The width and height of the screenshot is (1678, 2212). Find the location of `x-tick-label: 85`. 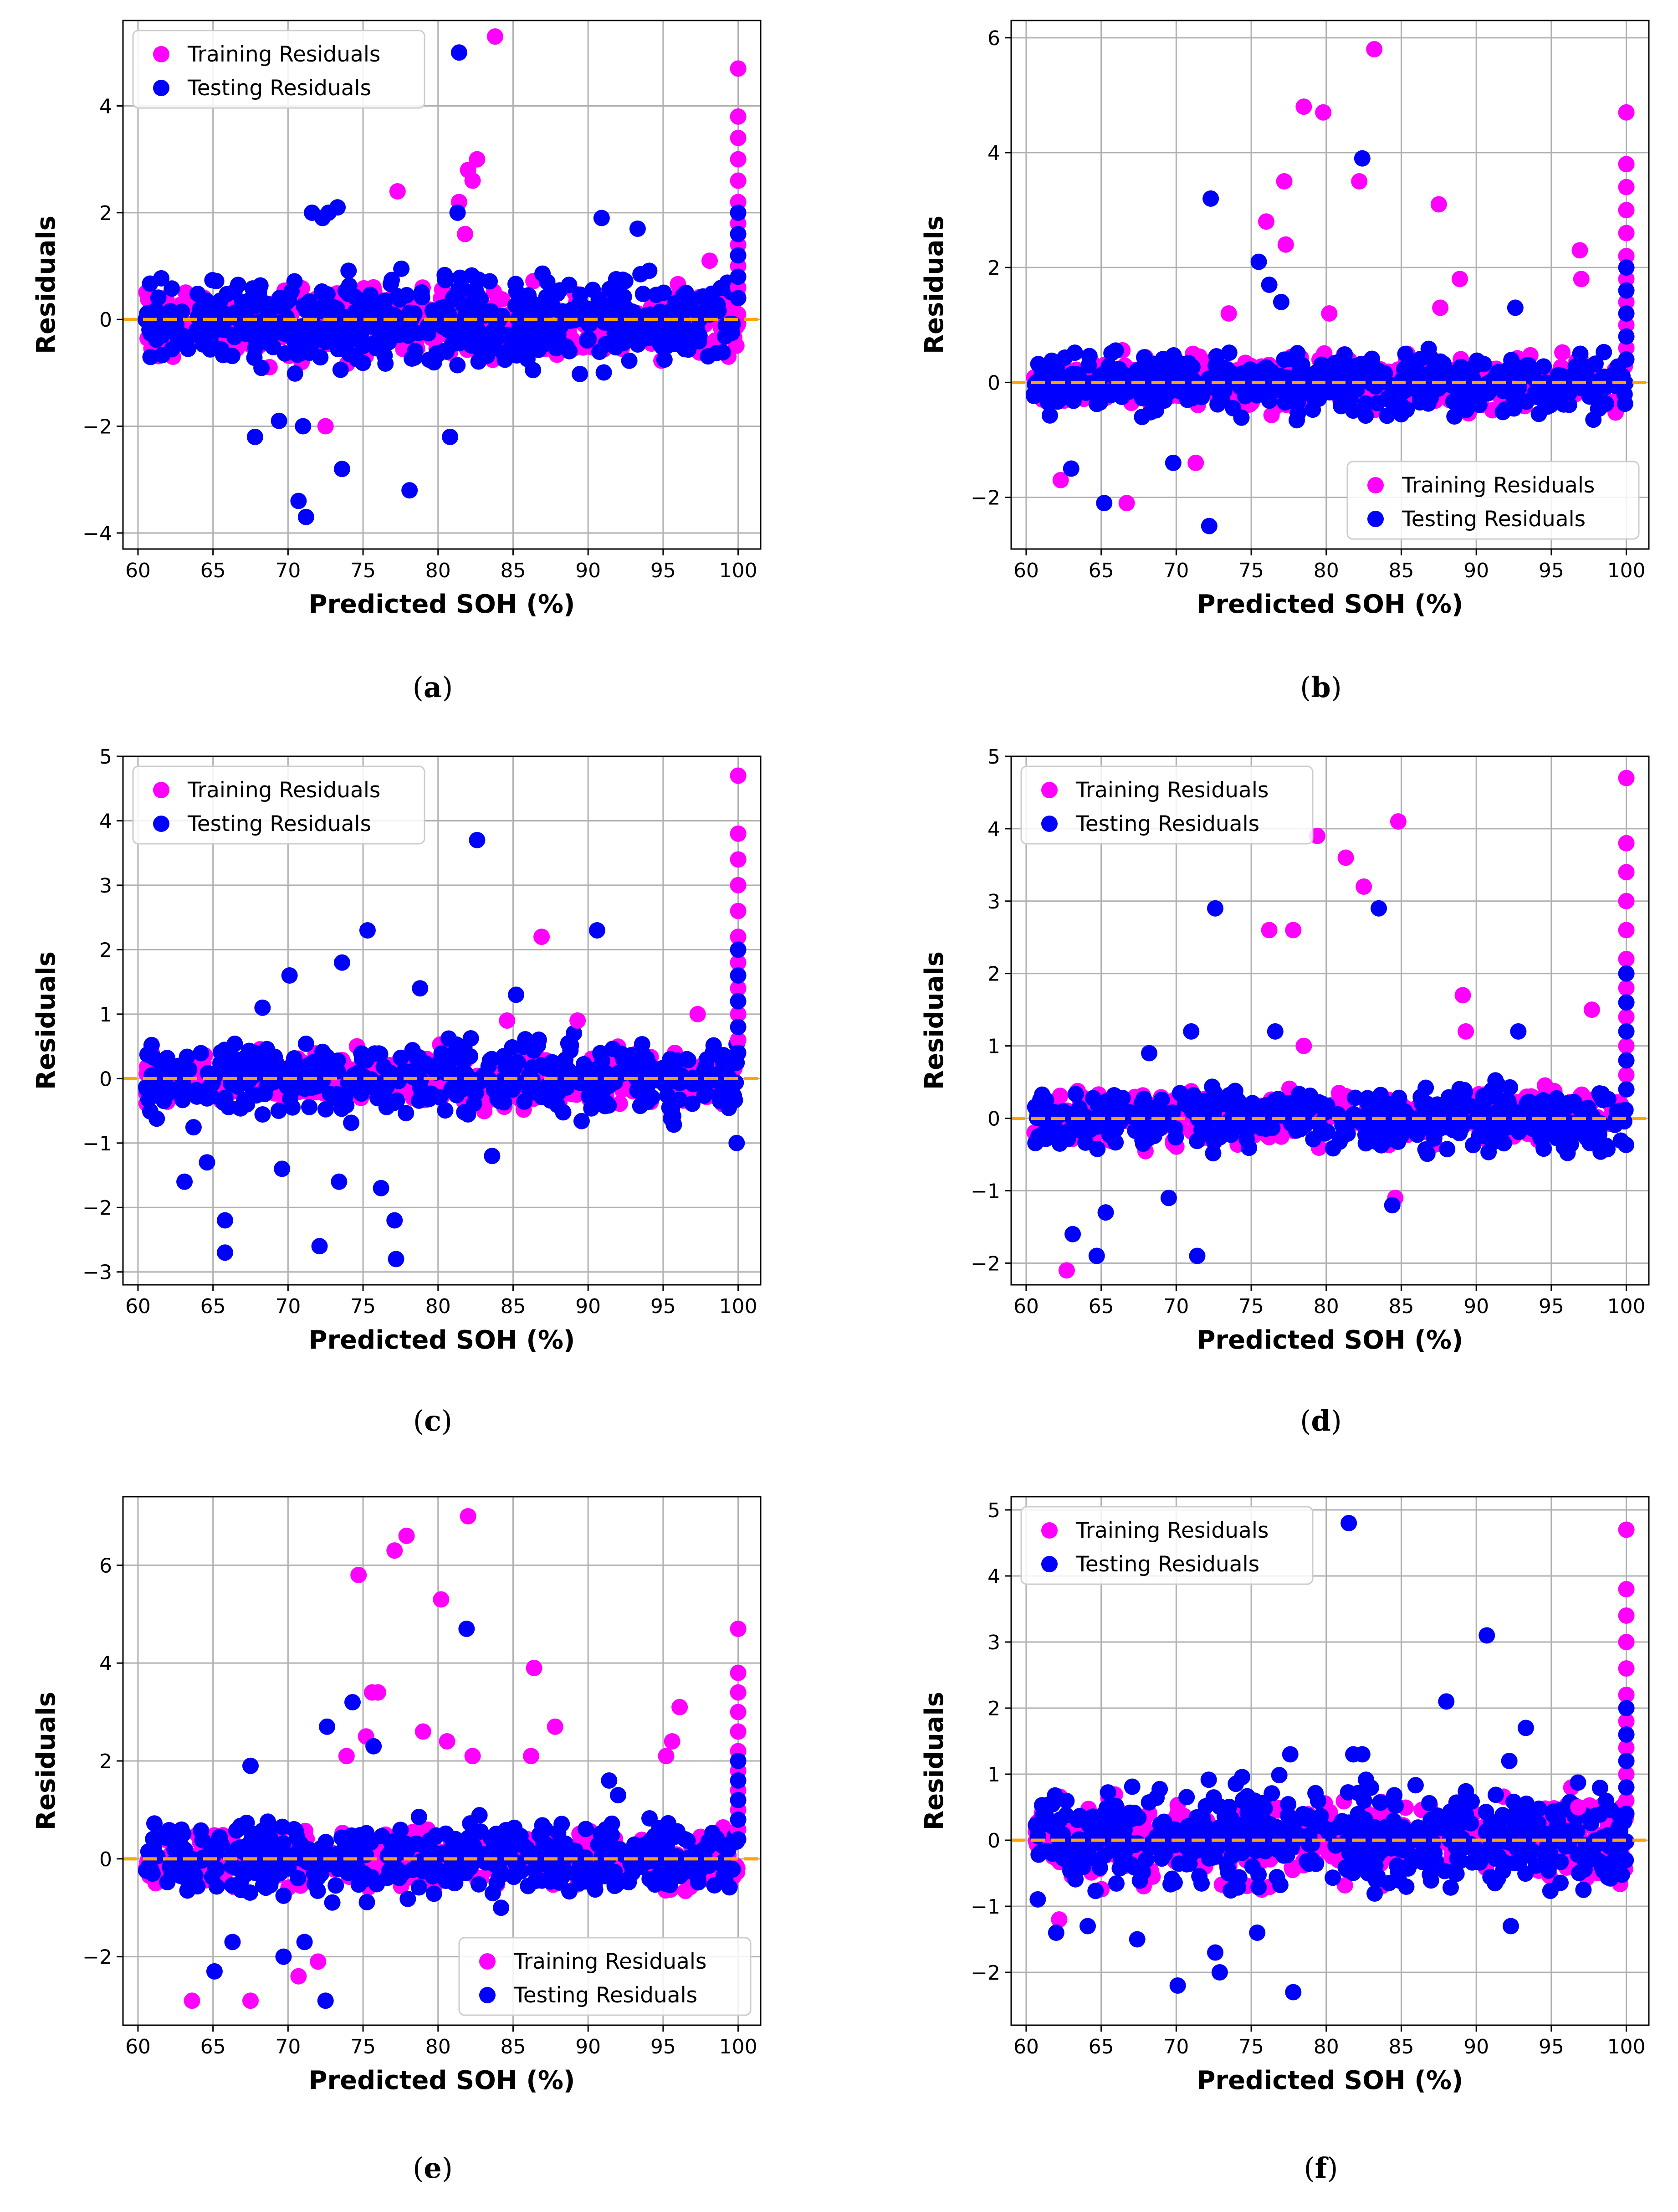

x-tick-label: 85 is located at coordinates (513, 1306).